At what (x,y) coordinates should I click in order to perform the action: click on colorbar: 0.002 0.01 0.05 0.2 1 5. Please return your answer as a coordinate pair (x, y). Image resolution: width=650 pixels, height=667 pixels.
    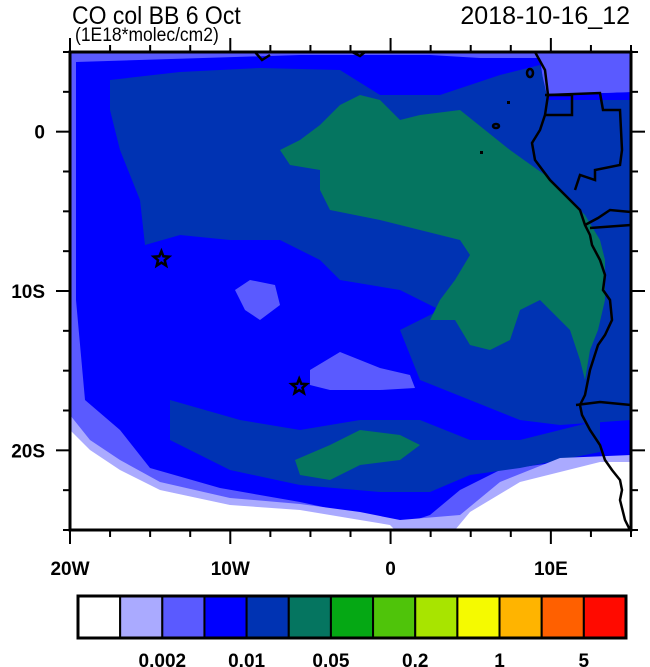
    Looking at the image, I should click on (352, 630).